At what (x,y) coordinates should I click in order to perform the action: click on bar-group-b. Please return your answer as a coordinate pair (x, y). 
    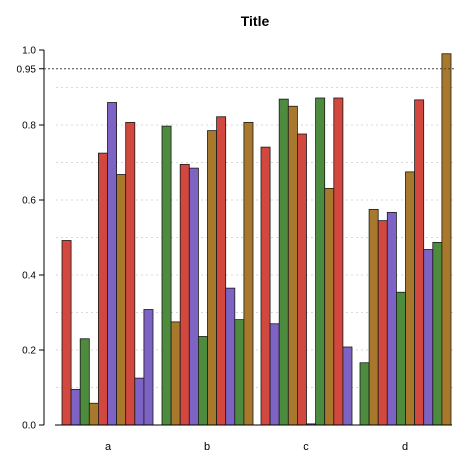
    Looking at the image, I should click on (207, 271).